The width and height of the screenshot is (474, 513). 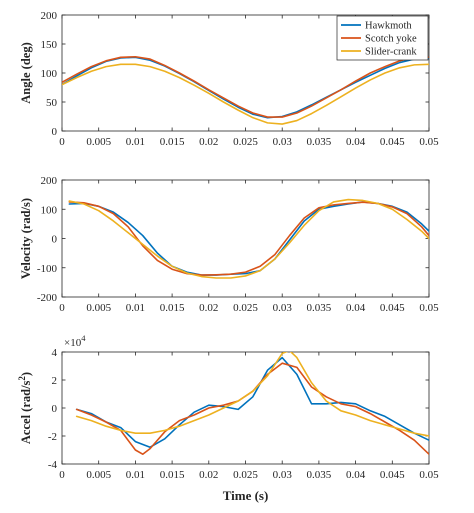 What do you see at coordinates (391, 39) in the screenshot?
I see `legend-label: Scotch yoke` at bounding box center [391, 39].